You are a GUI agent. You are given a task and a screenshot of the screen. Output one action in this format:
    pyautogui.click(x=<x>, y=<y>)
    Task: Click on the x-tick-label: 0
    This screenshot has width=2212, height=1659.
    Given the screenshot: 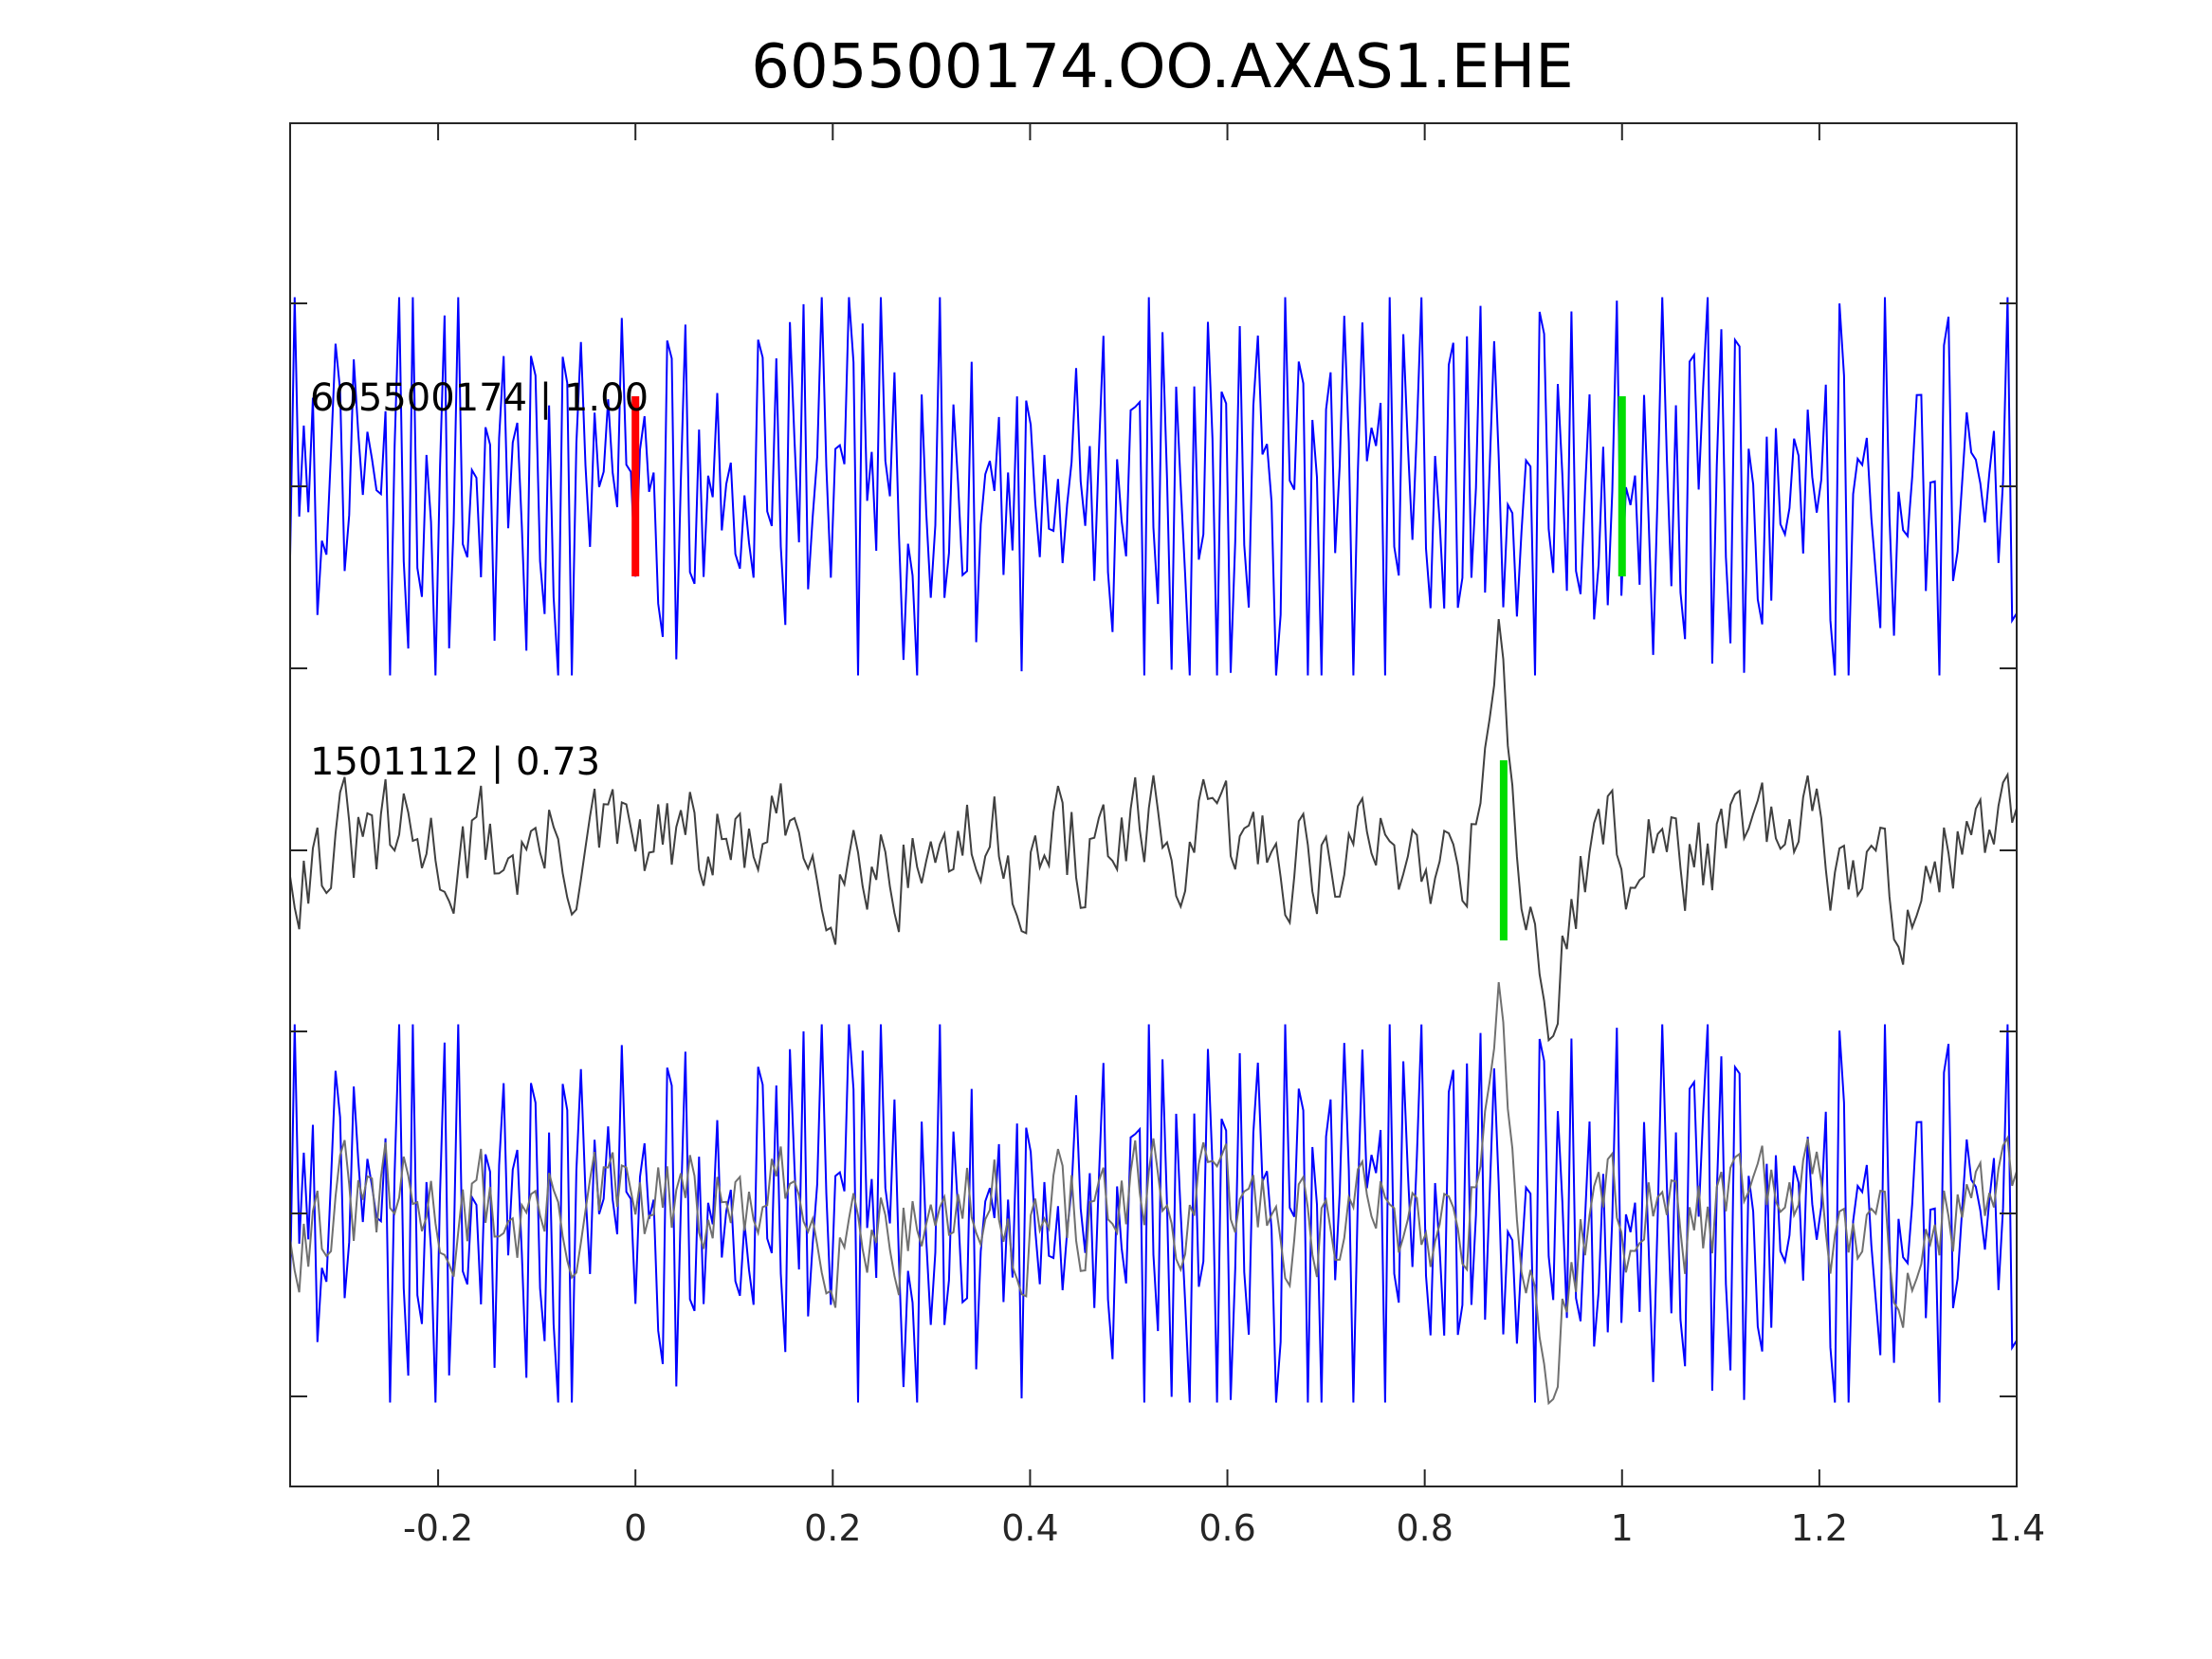 What is the action you would take?
    pyautogui.click(x=635, y=1528)
    